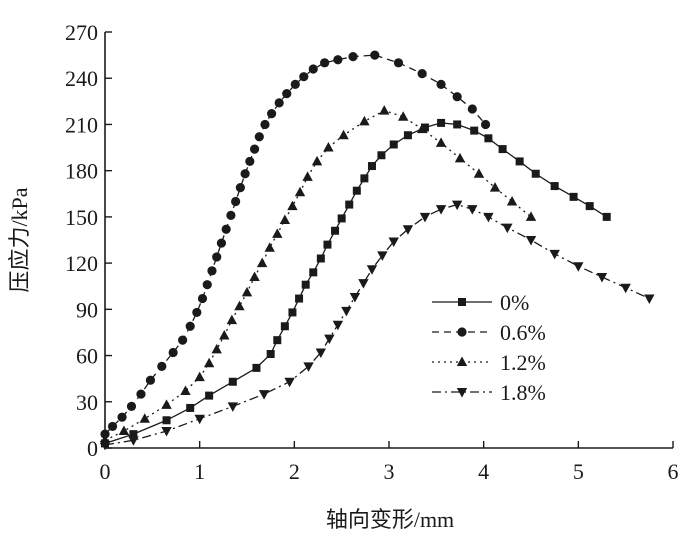 Image resolution: width=700 pixels, height=533 pixels. I want to click on x-axis-label: 轴向变形/mm, so click(390, 519).